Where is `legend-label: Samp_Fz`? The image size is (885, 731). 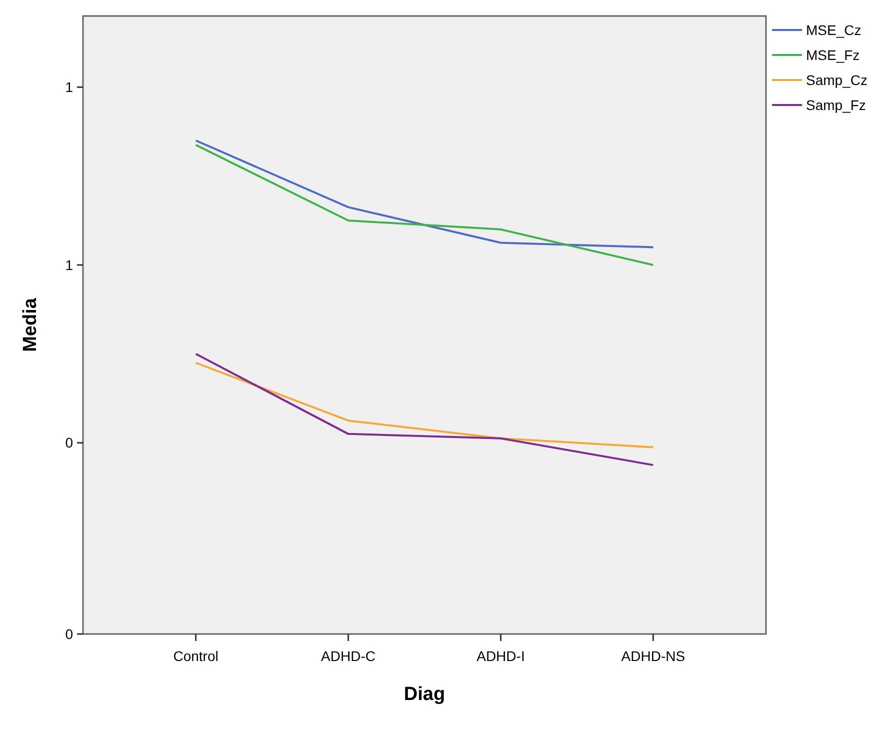
legend-label: Samp_Fz is located at coordinates (836, 104).